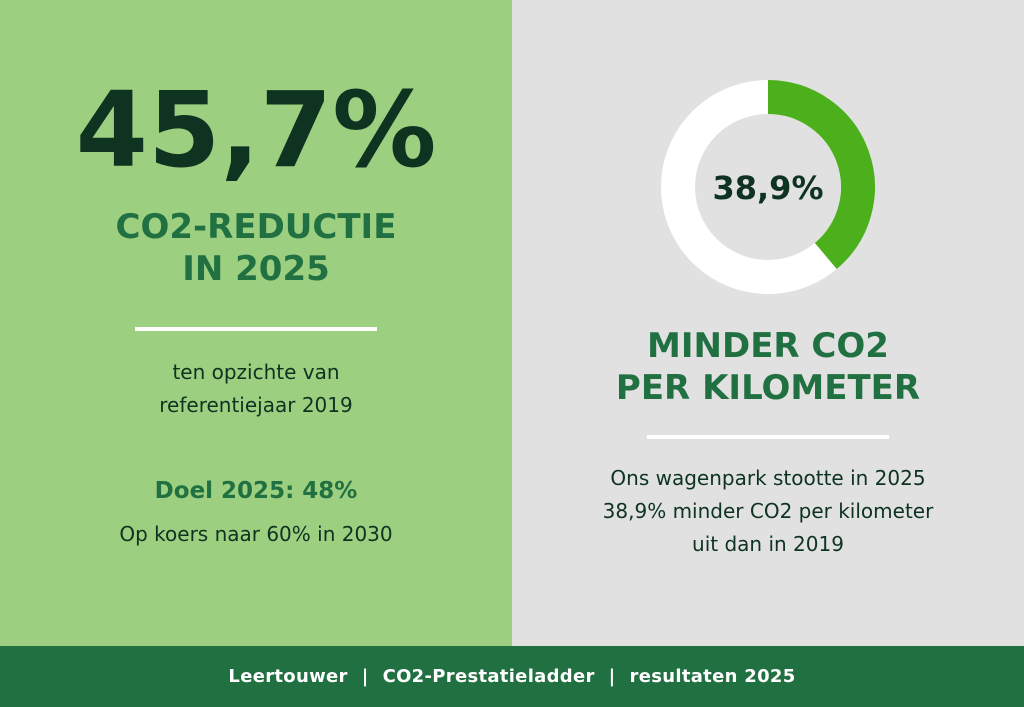 The width and height of the screenshot is (1024, 707). I want to click on km-description-line2: 38,9% minder CO2 per kilometer, so click(768, 511).